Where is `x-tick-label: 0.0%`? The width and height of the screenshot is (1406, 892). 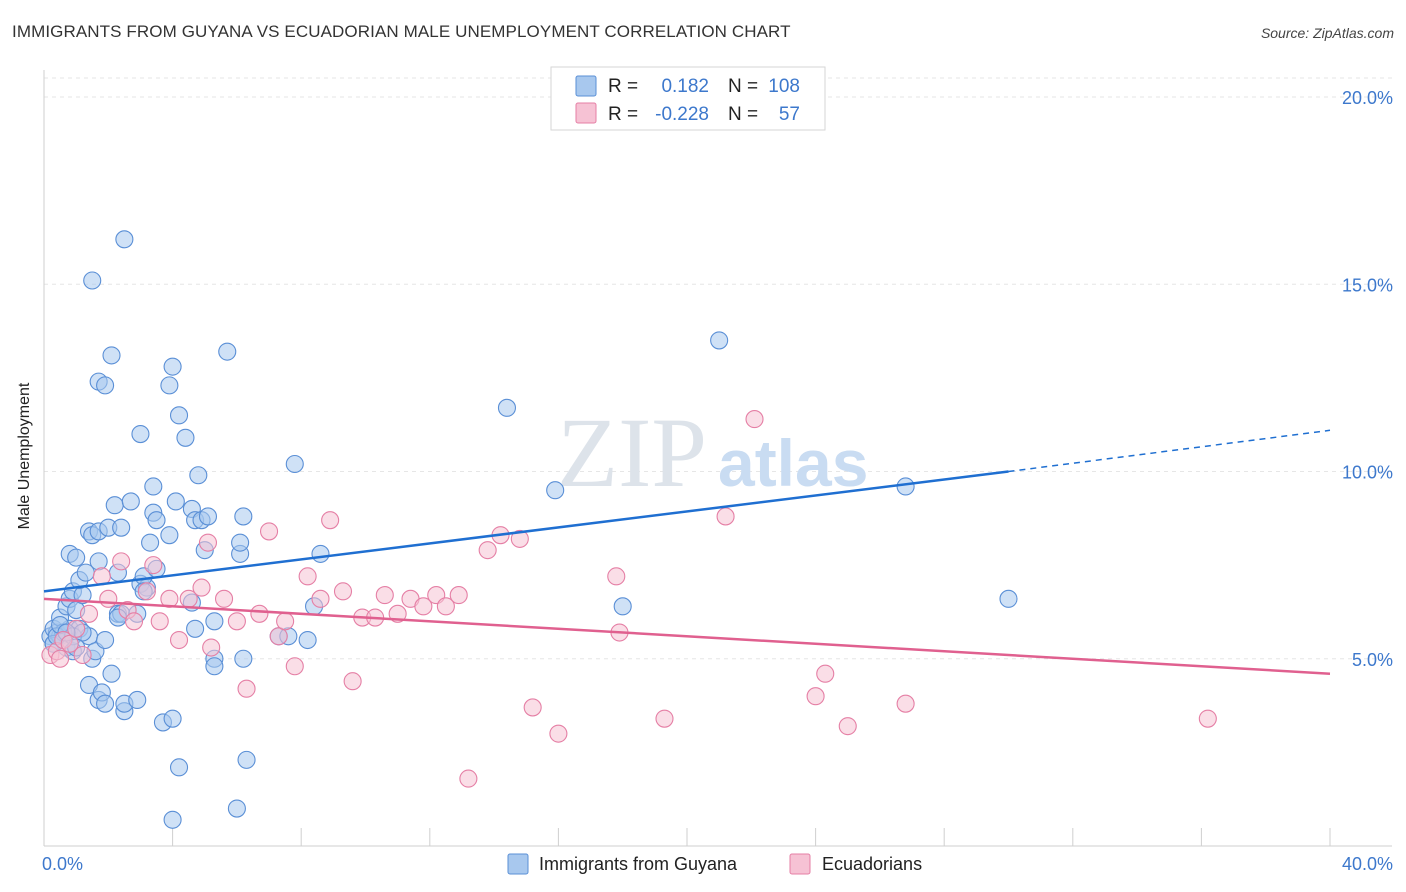 x-tick-label: 0.0% is located at coordinates (62, 864).